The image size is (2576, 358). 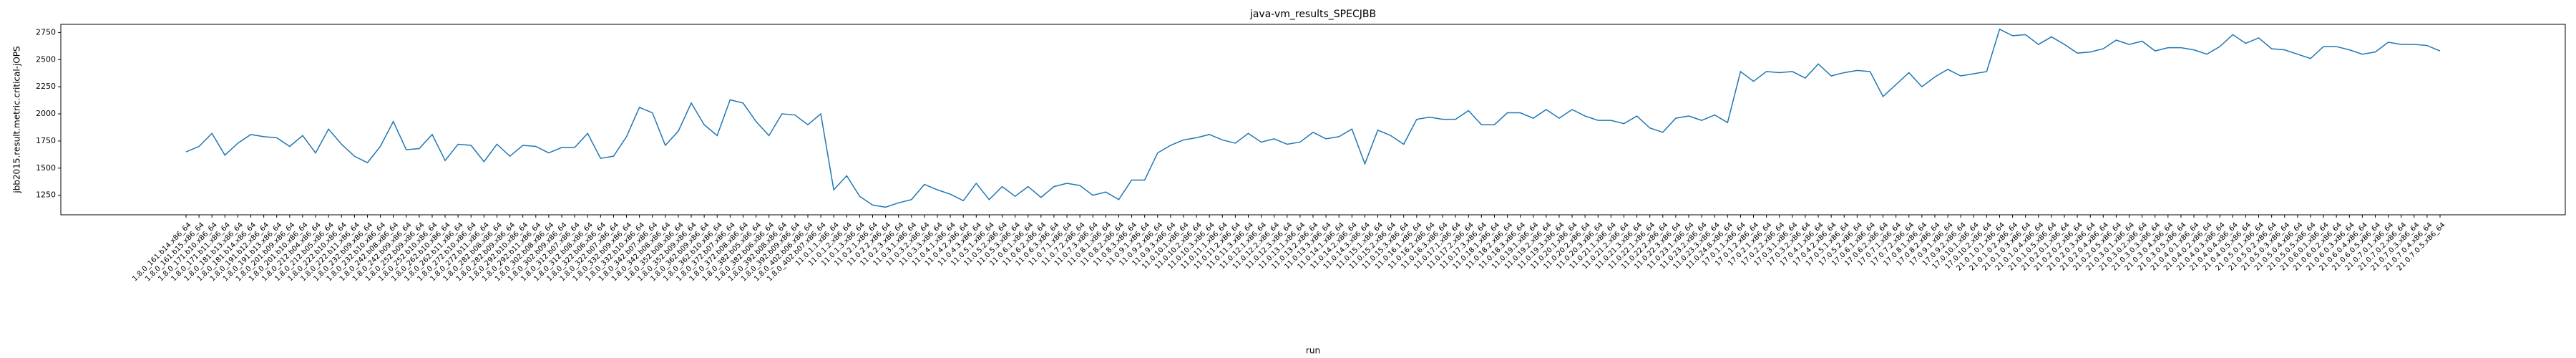 I want to click on y-tick-label: 2000, so click(x=46, y=113).